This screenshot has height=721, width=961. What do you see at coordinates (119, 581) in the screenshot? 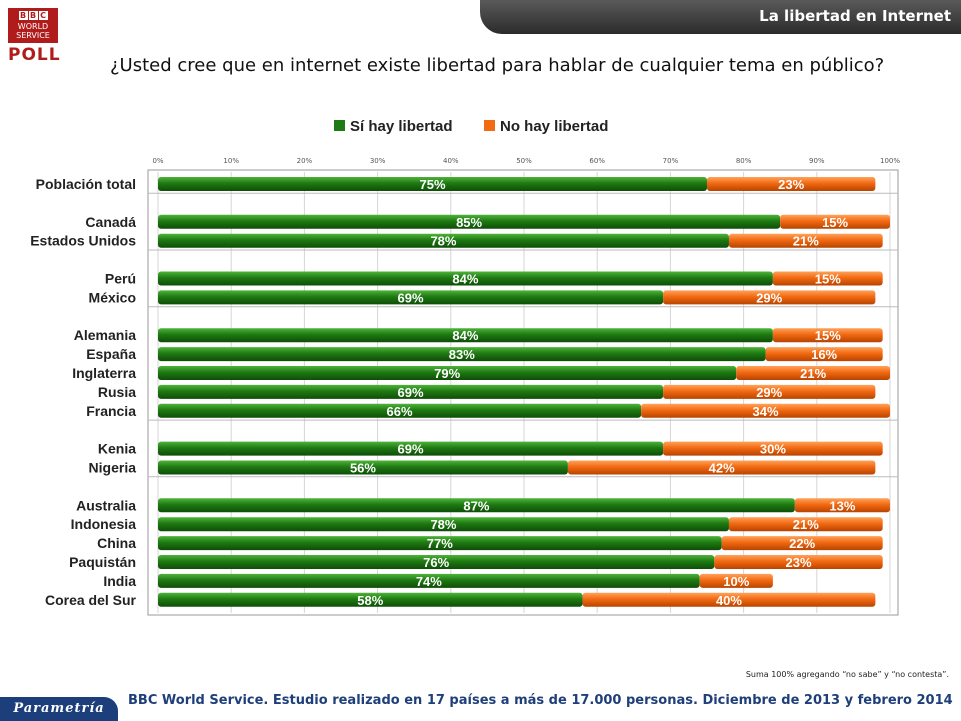
I see `category-label: India` at bounding box center [119, 581].